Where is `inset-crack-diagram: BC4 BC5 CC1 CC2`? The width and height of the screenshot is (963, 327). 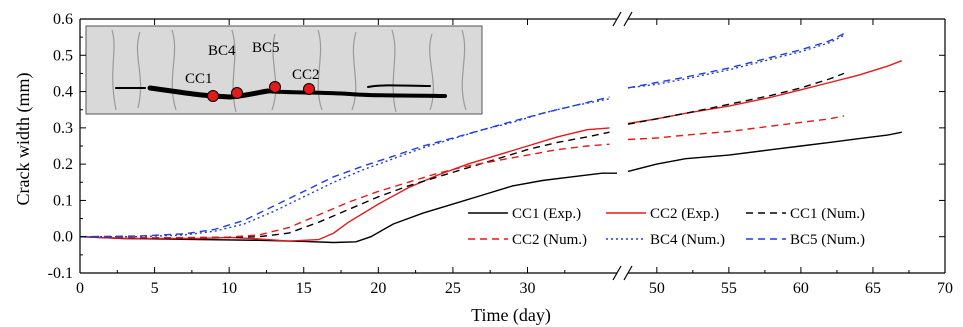 inset-crack-diagram: BC4 BC5 CC1 CC2 is located at coordinates (284, 70).